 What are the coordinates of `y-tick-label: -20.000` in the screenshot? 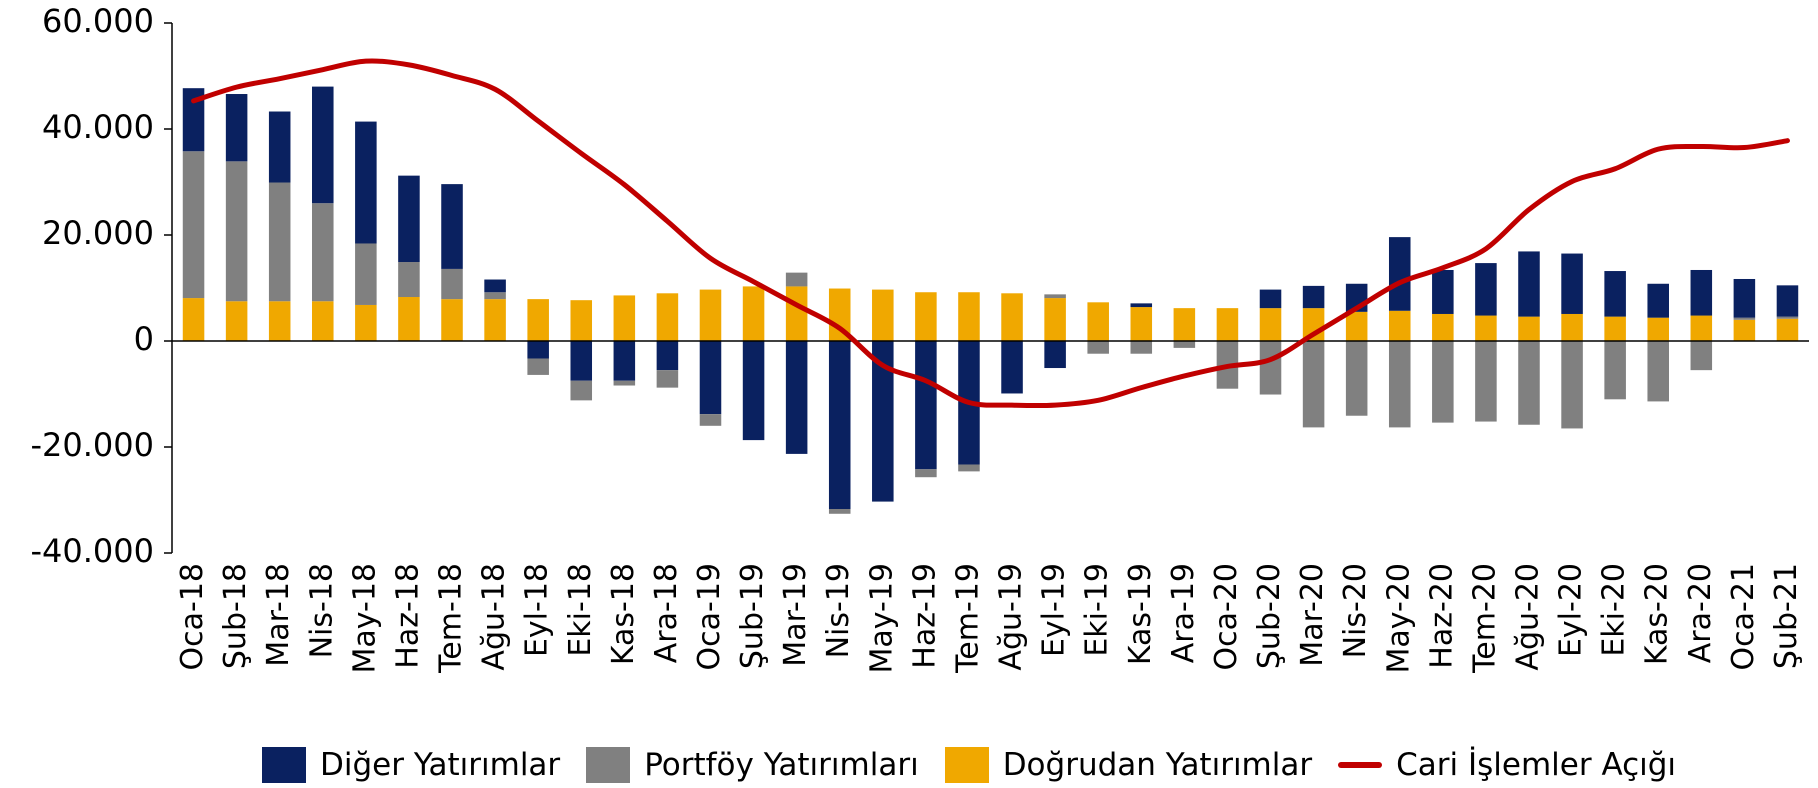 It's located at (92, 445).